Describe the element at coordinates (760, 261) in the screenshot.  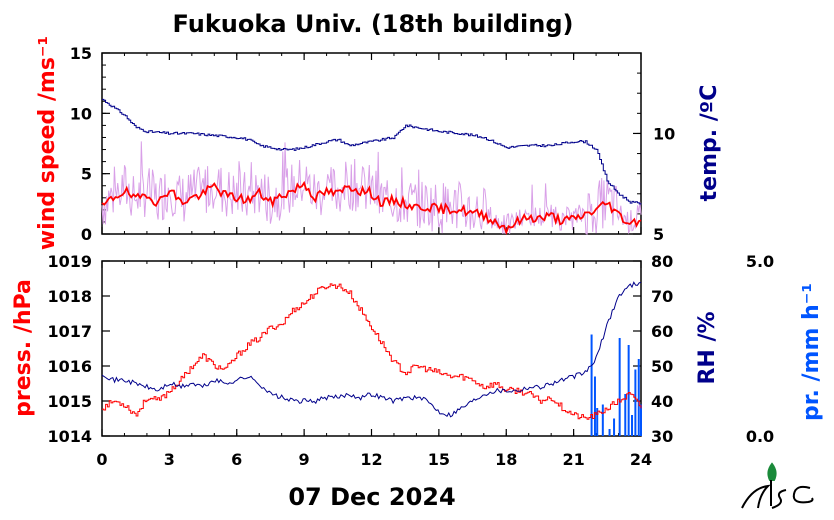
I see `precip-tick-label: 5.0` at that location.